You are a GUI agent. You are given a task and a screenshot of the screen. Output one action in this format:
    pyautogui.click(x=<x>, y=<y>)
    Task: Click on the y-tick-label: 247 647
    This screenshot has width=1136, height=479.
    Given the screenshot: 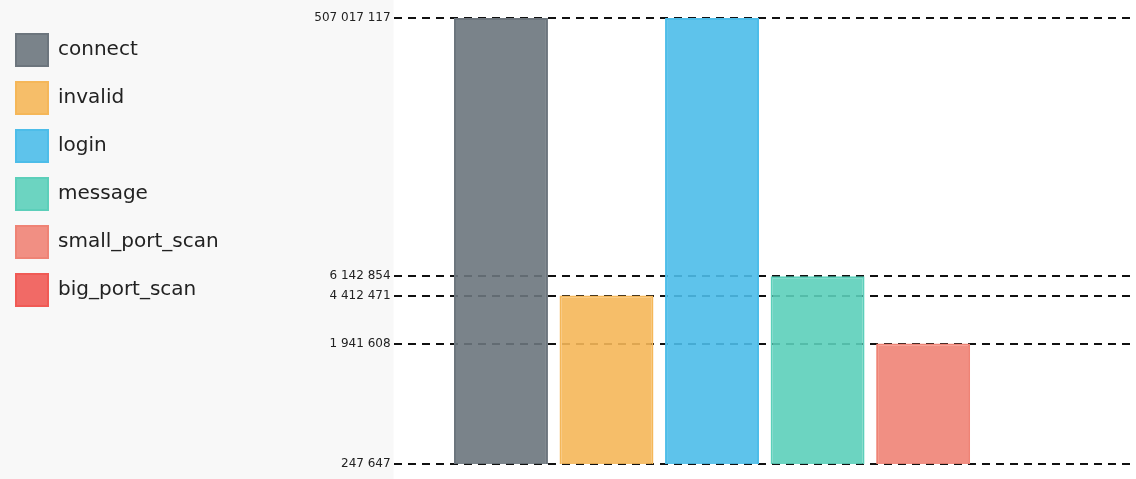 What is the action you would take?
    pyautogui.click(x=365, y=463)
    